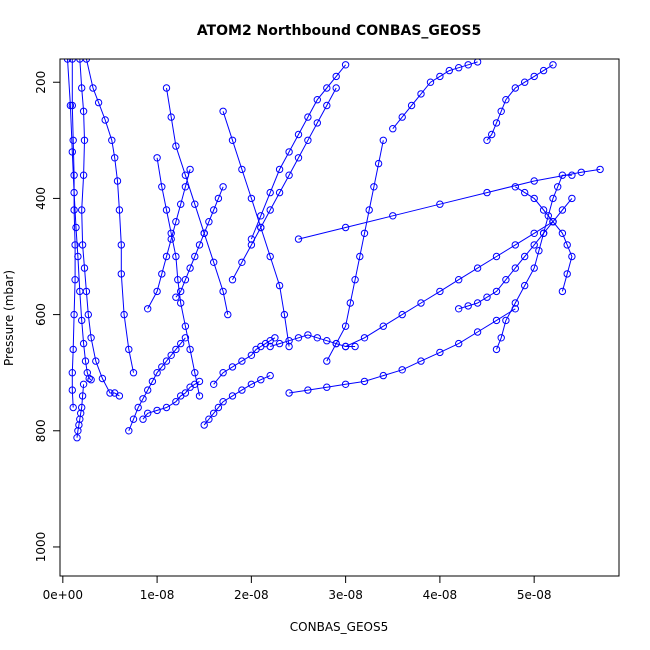 The width and height of the screenshot is (650, 650). What do you see at coordinates (41, 430) in the screenshot?
I see `y-tick-label: 800` at bounding box center [41, 430].